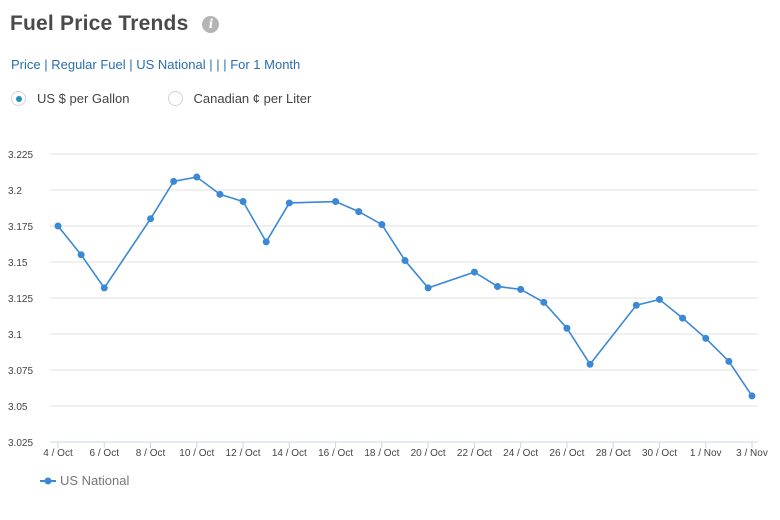 The image size is (780, 520). I want to click on legend-label: US National, so click(95, 480).